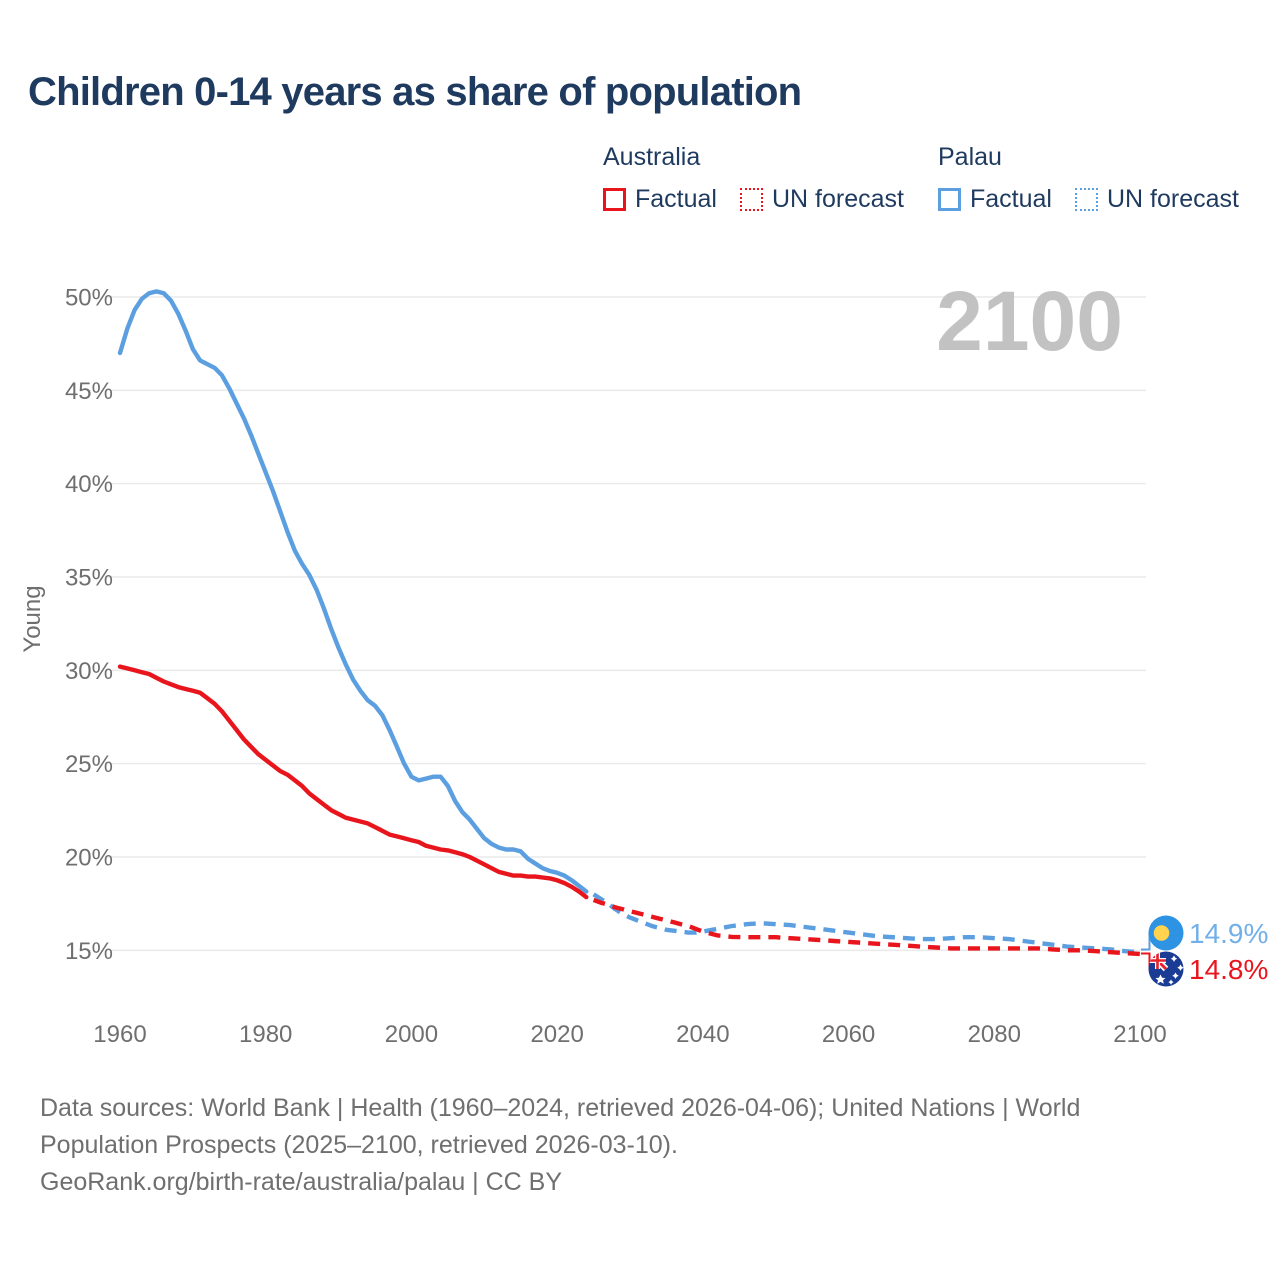  I want to click on y-tick-25: 25%, so click(89, 764).